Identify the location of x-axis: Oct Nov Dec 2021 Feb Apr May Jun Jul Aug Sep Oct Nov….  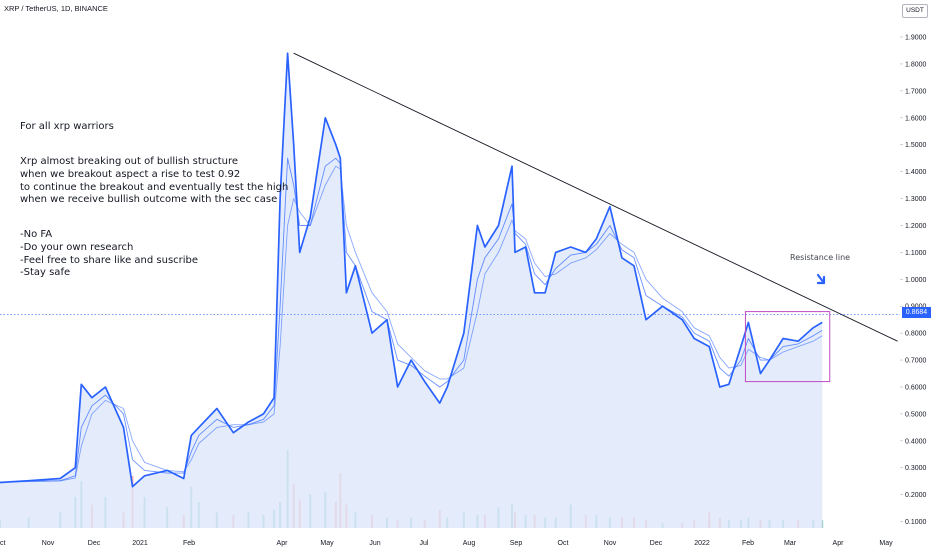
(446, 543).